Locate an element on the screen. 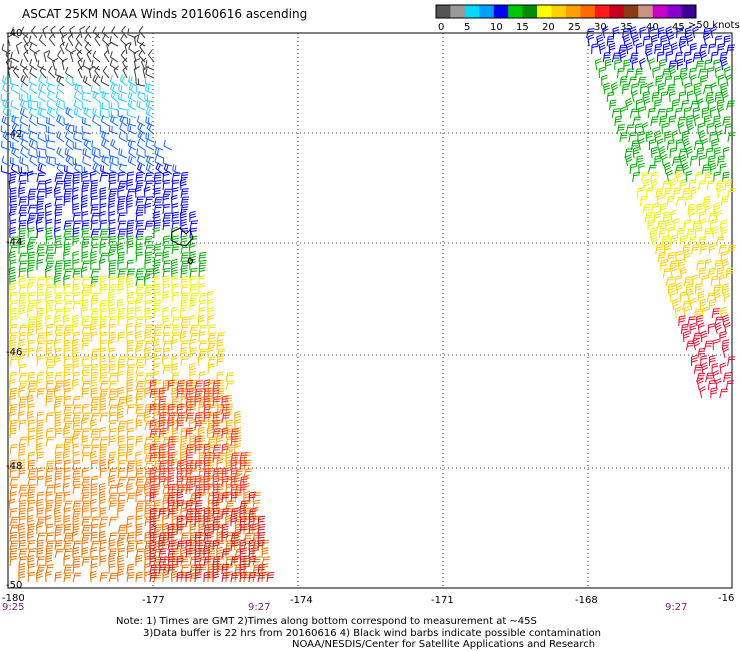 This screenshot has width=740, height=651. island-outline is located at coordinates (182, 237).